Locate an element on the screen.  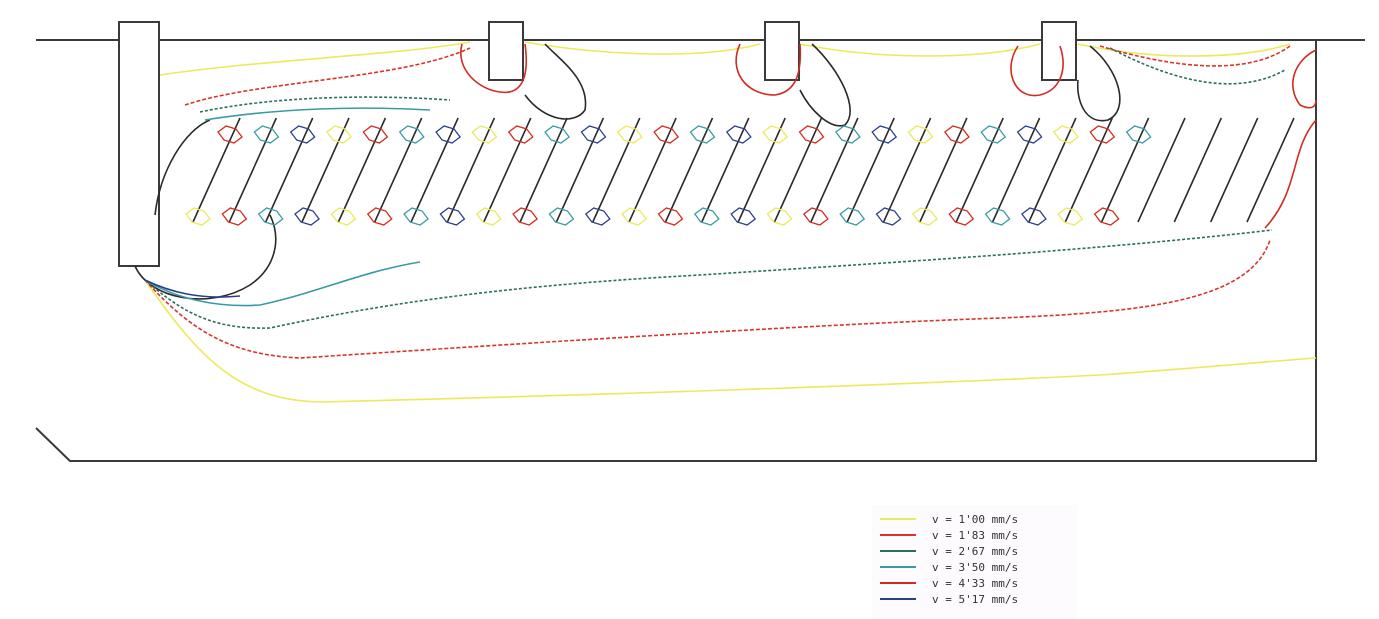
legend-item: v = 1'83 mm/s is located at coordinates (949, 535).